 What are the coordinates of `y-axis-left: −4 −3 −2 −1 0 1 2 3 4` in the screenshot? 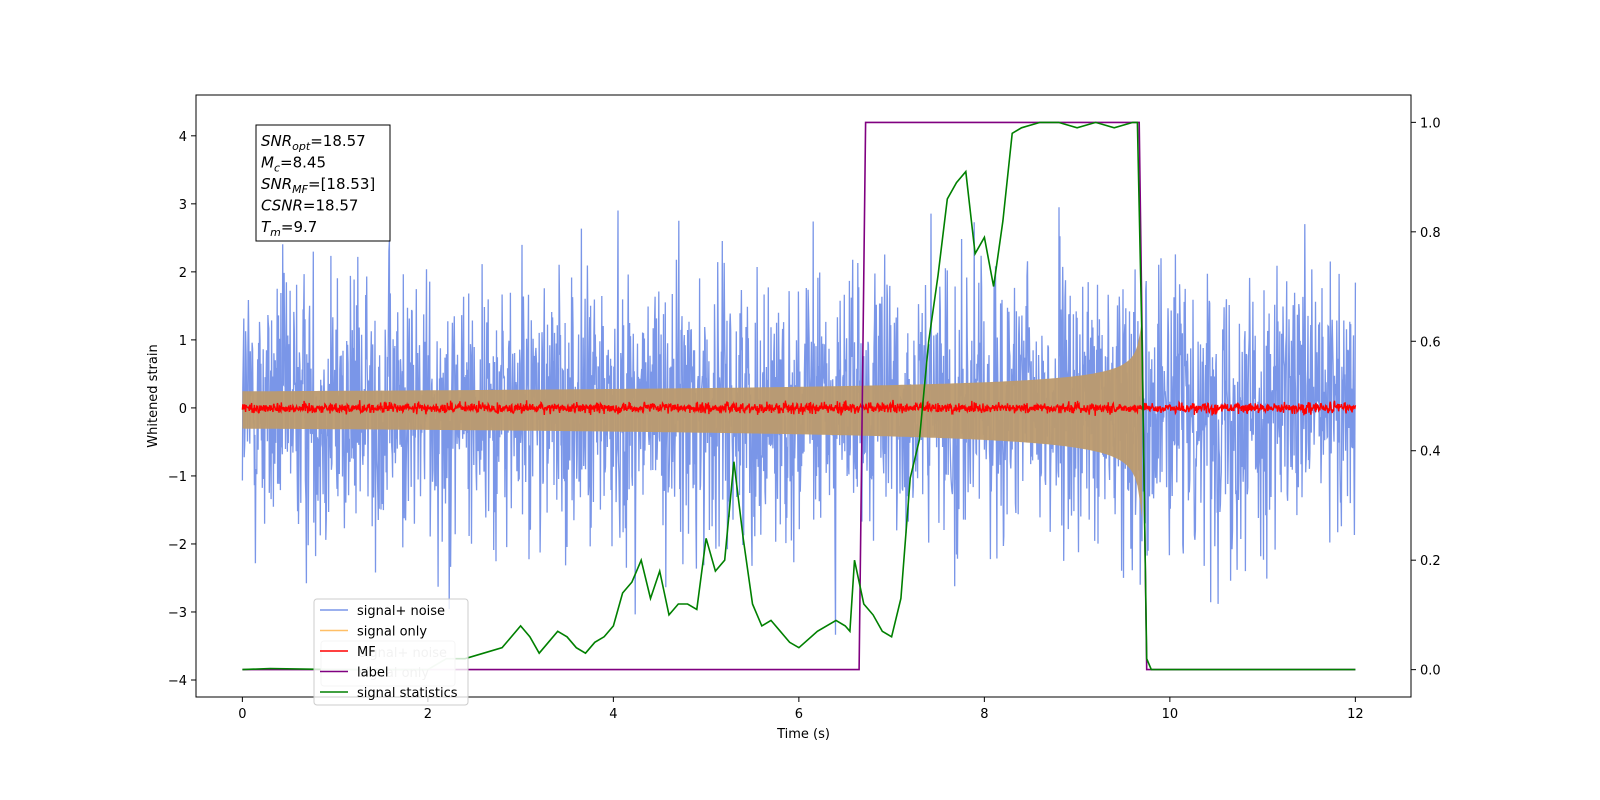 It's located at (182, 409).